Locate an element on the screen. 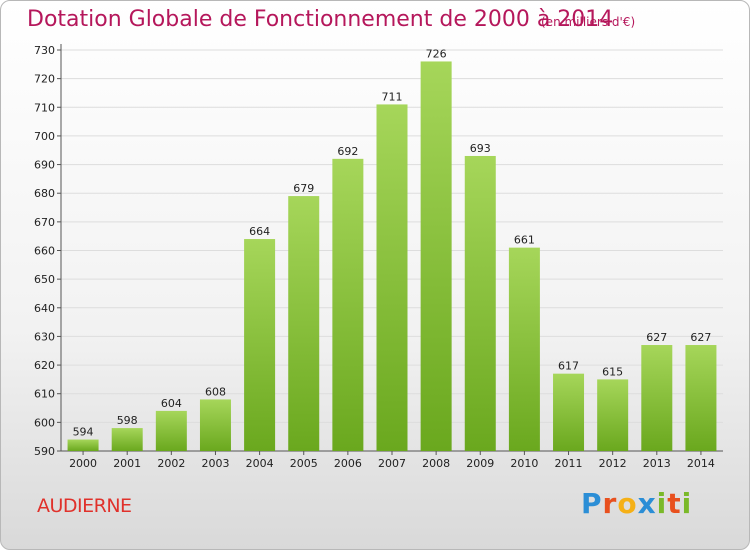  y-tick-label: 600 is located at coordinates (44, 422).